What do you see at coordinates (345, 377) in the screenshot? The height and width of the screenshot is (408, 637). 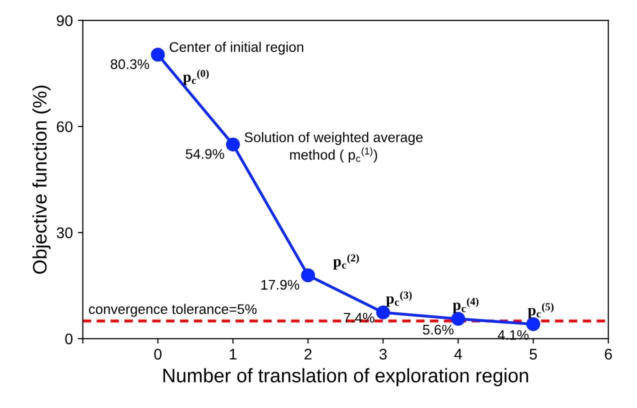 I see `x-axis-title: Number of translation of exploration region` at bounding box center [345, 377].